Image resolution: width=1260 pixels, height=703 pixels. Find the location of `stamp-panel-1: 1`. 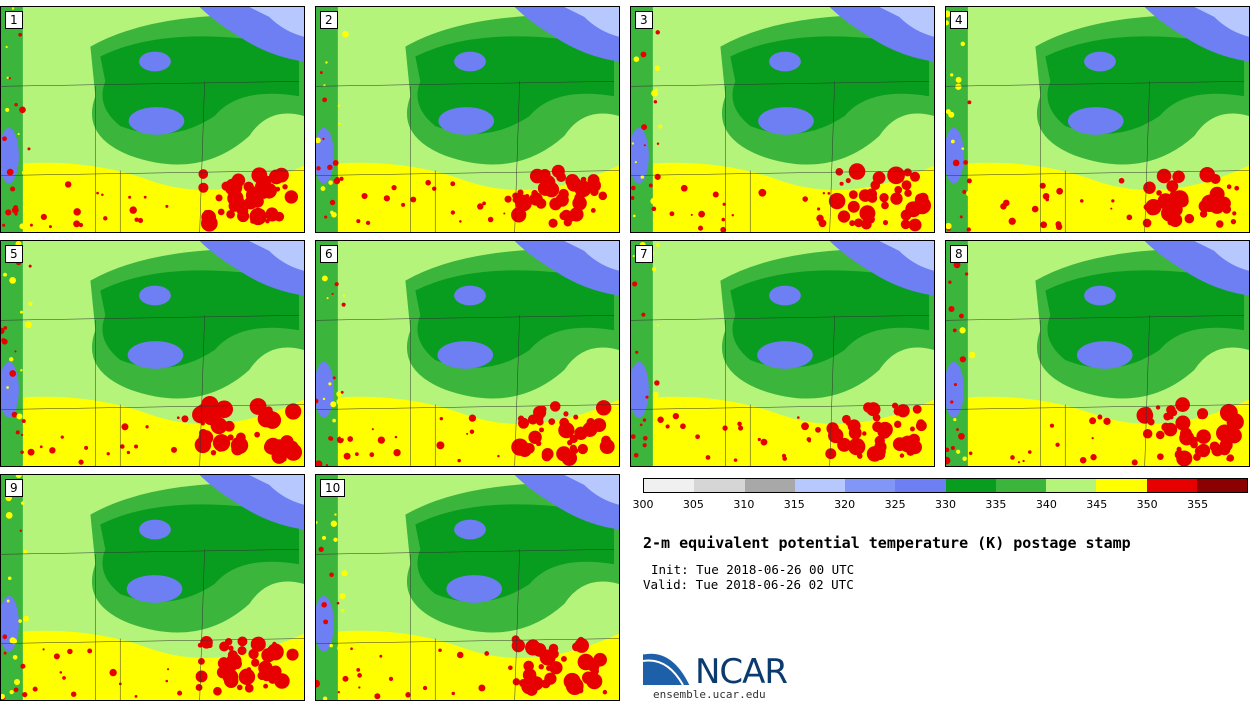

stamp-panel-1: 1 is located at coordinates (152, 119).